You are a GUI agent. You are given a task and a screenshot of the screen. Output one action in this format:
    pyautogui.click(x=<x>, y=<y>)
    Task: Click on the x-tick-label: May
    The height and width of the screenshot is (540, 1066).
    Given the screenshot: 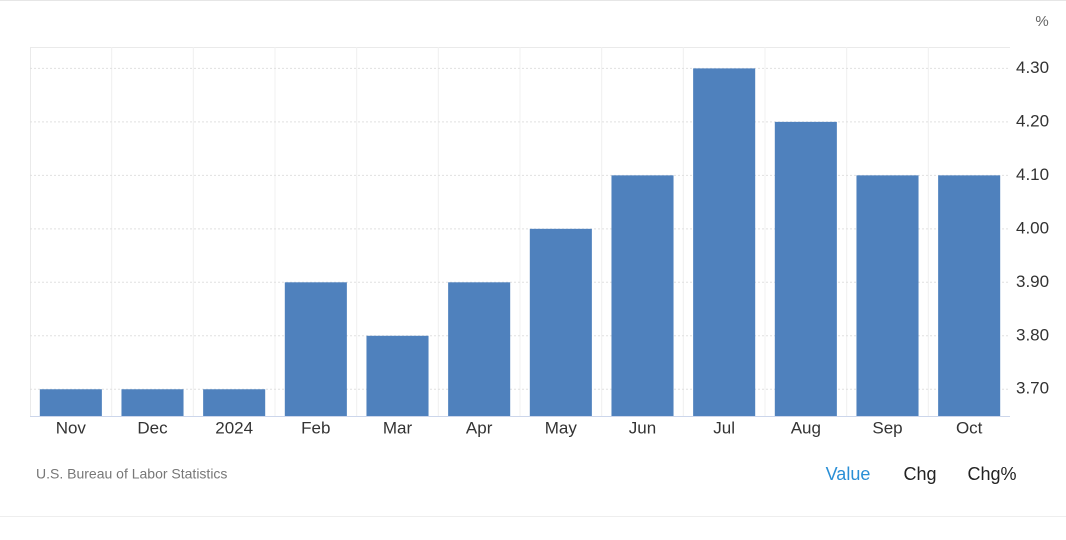 What is the action you would take?
    pyautogui.click(x=561, y=427)
    